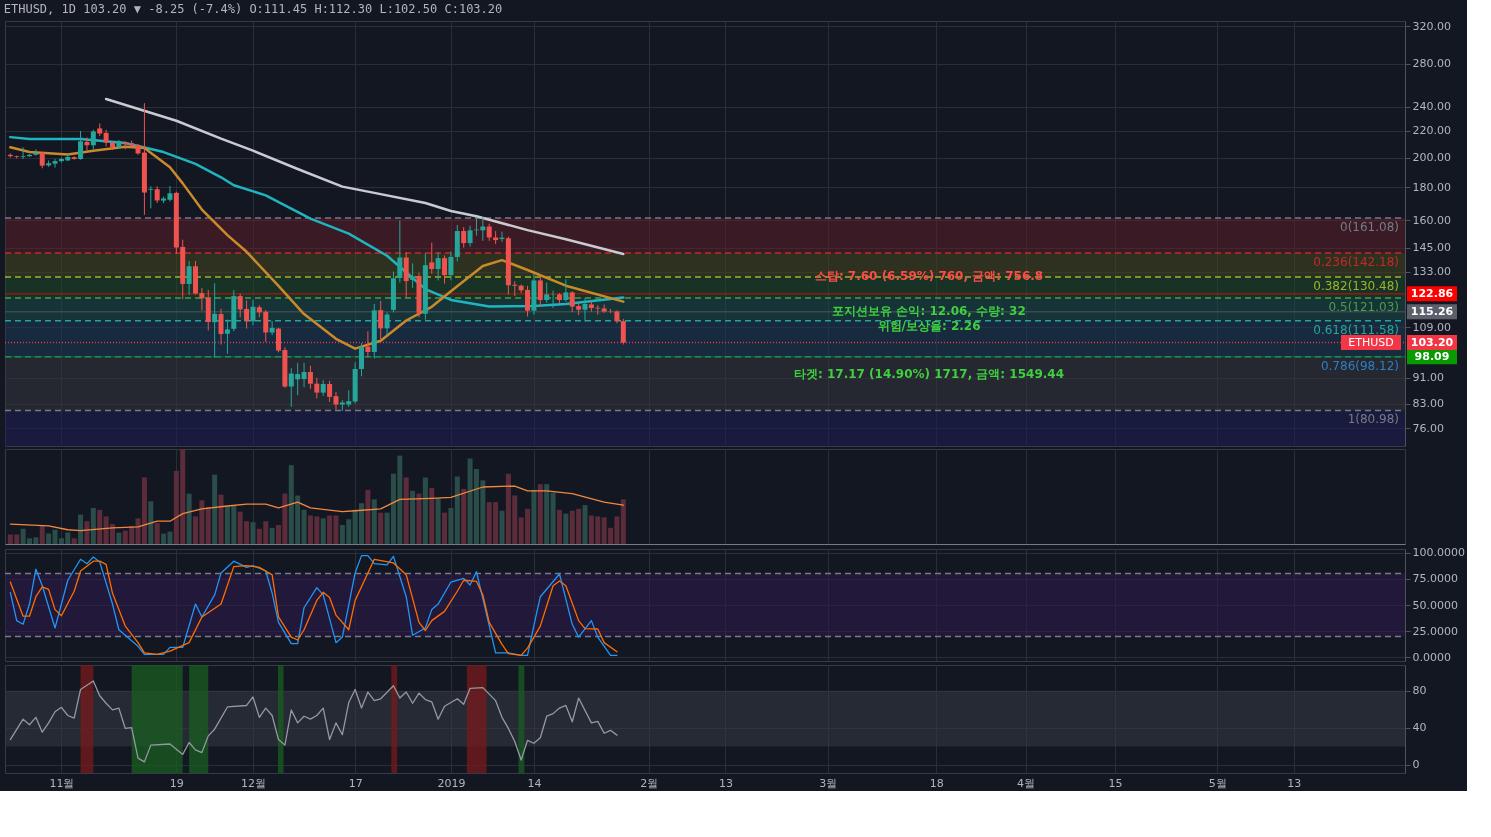 The width and height of the screenshot is (1491, 837). I want to click on ref-line-label: 0(161.08), so click(1369, 227).